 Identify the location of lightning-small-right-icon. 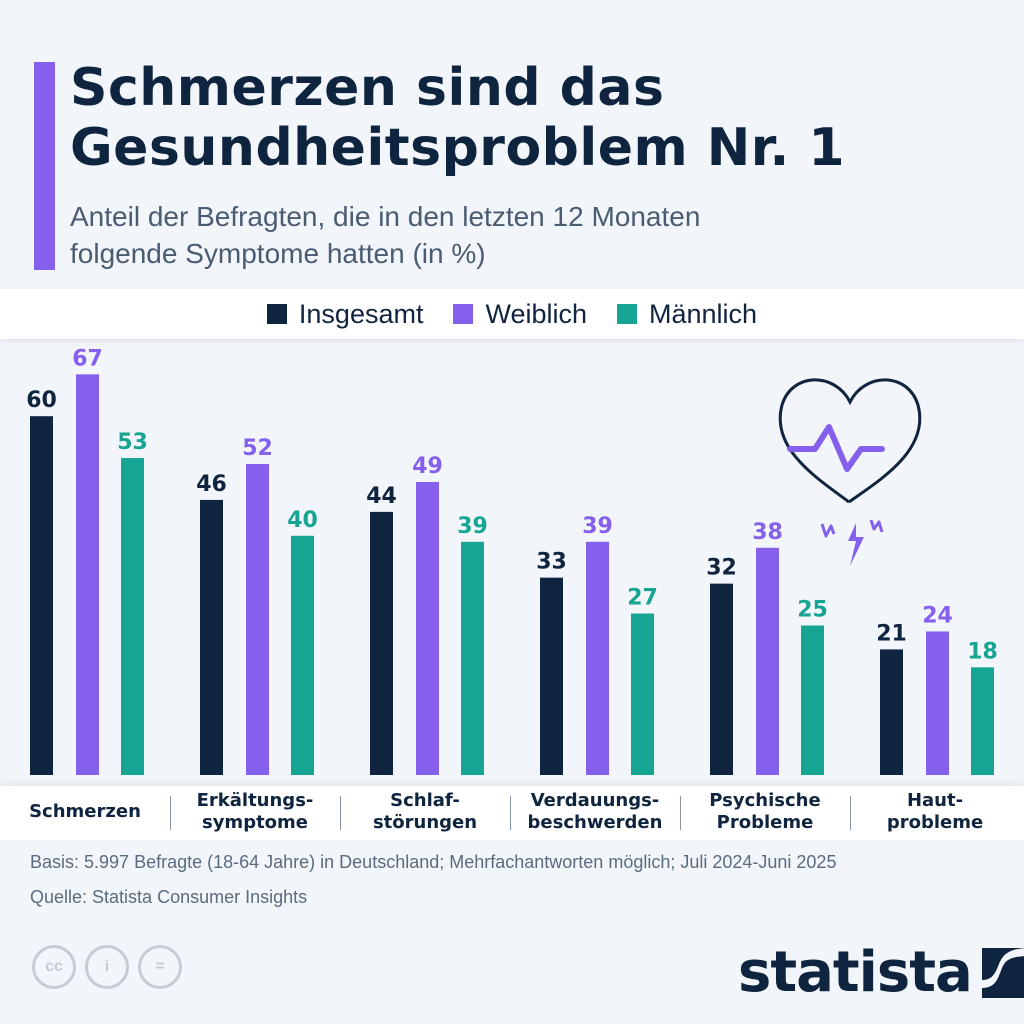
(876, 526).